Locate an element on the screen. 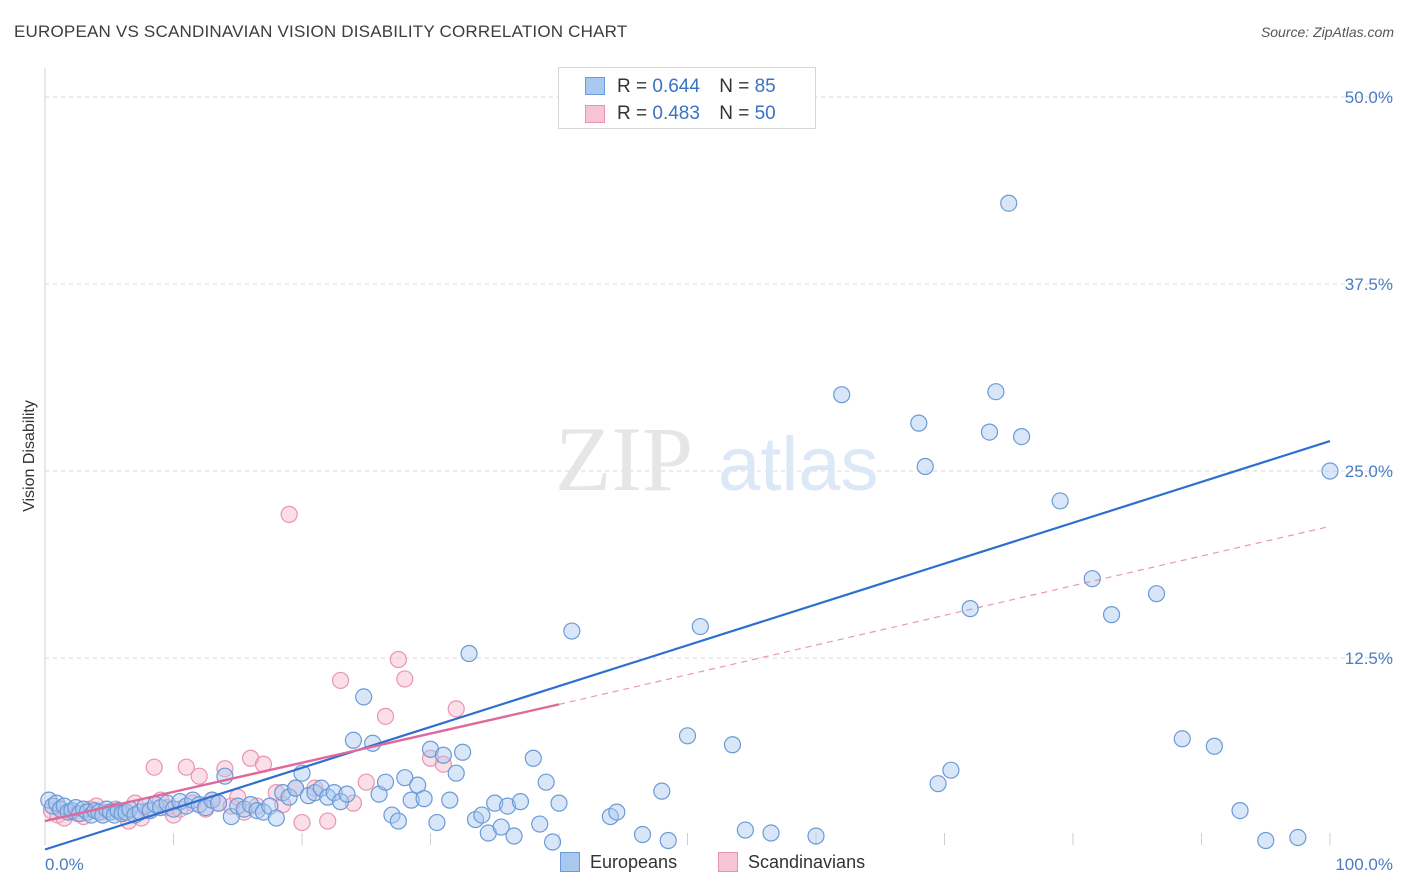 The height and width of the screenshot is (892, 1406). y-tick-label-1: 25.0% is located at coordinates (1369, 471).